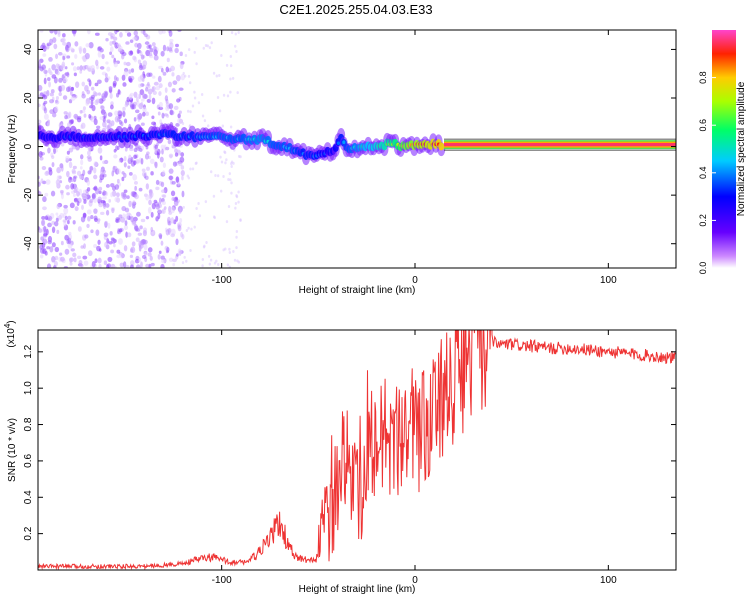  Describe the element at coordinates (28, 461) in the screenshot. I see `snr-ytick-label: 0.6` at that location.